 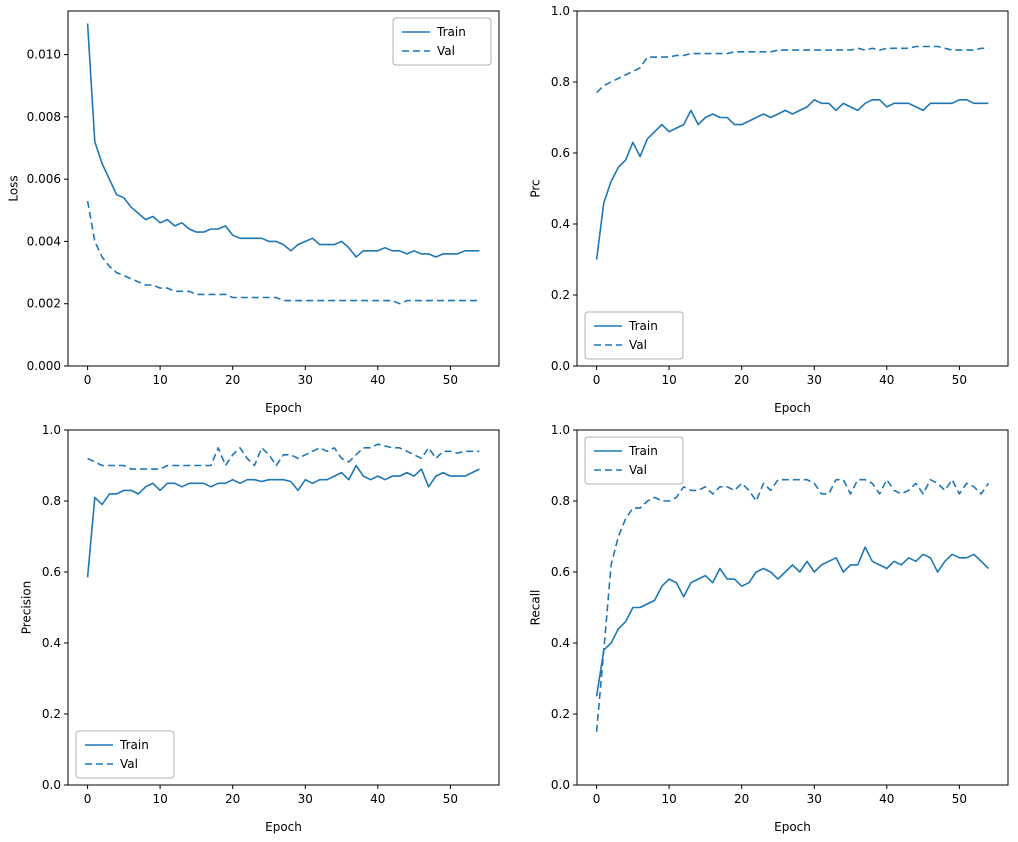 I want to click on prc-train-line, so click(x=792, y=179).